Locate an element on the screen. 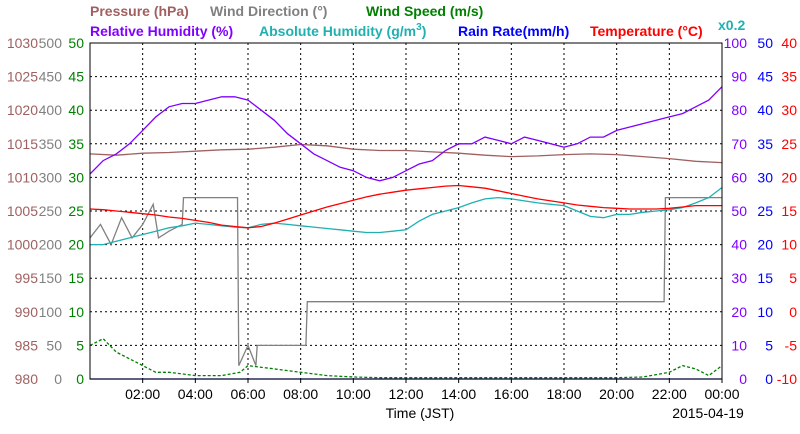 The height and width of the screenshot is (434, 800). x-tick-label: 18:00 is located at coordinates (563, 394).